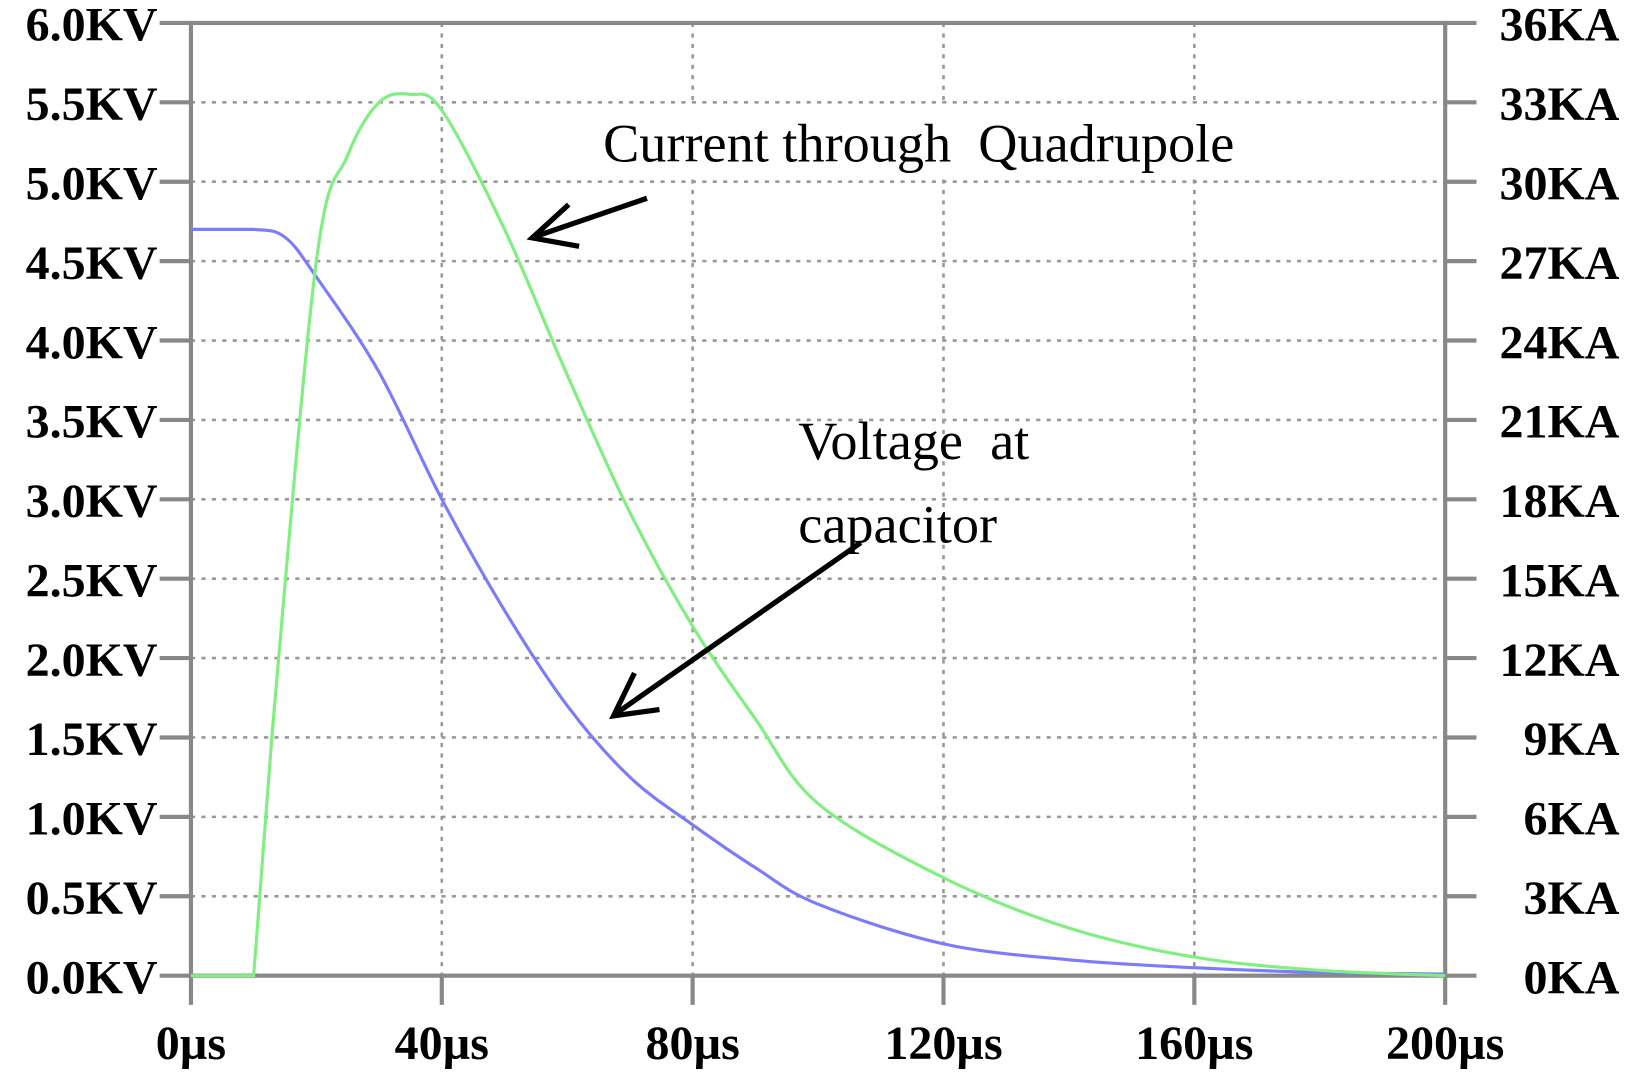 The width and height of the screenshot is (1633, 1080). I want to click on y-tick-label: 5.0KV, so click(92, 183).